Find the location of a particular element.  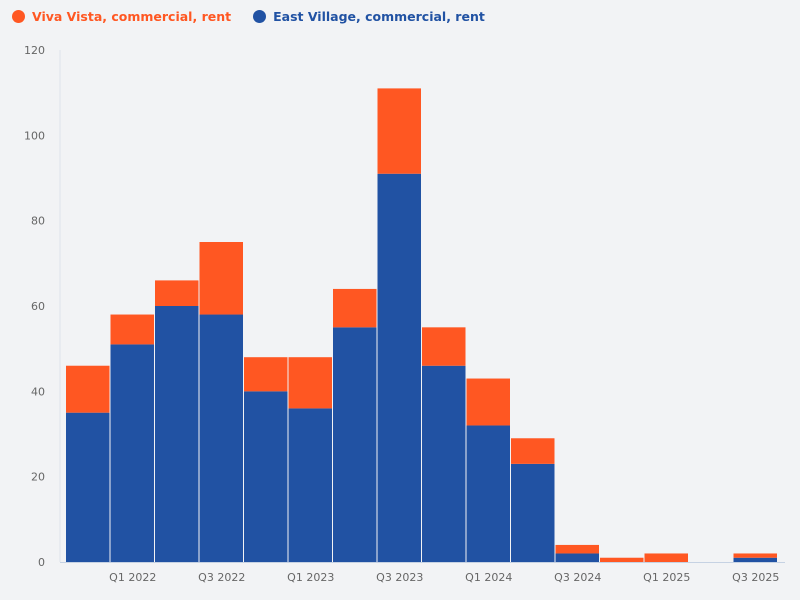

x-tick-label: Q3 2023 is located at coordinates (399, 577).